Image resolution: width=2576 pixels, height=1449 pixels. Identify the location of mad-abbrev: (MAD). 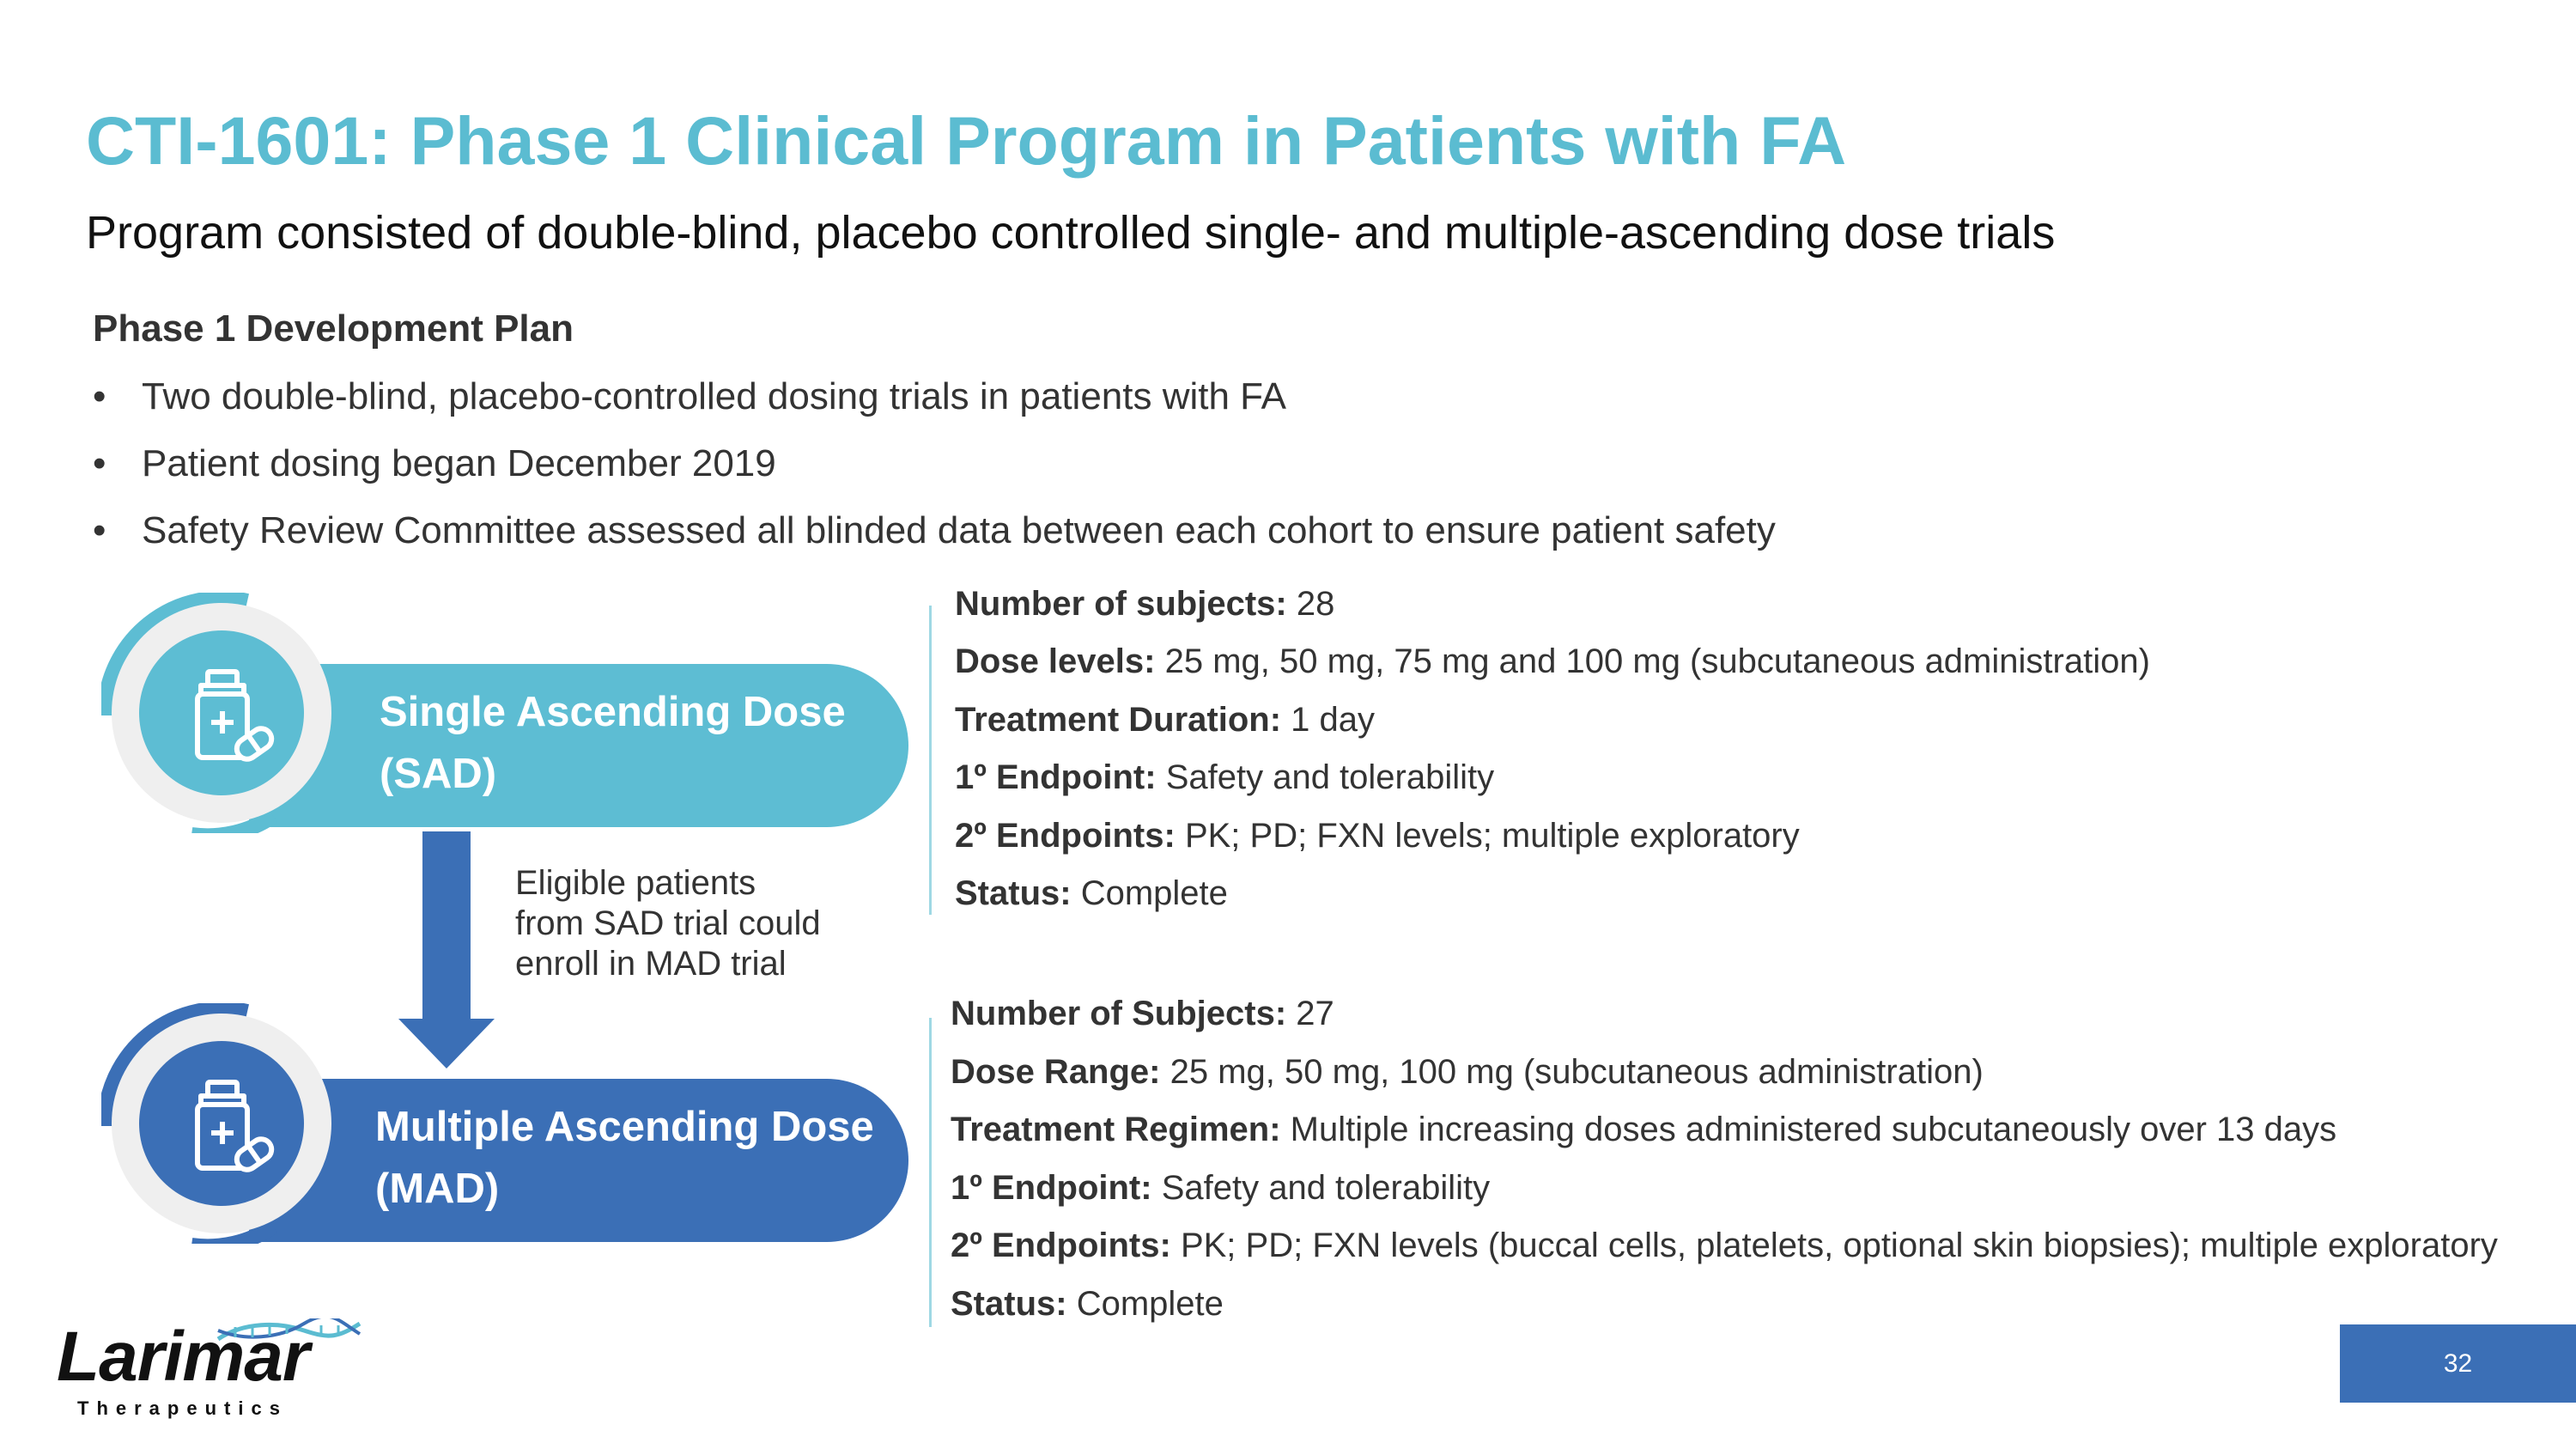
(438, 1189).